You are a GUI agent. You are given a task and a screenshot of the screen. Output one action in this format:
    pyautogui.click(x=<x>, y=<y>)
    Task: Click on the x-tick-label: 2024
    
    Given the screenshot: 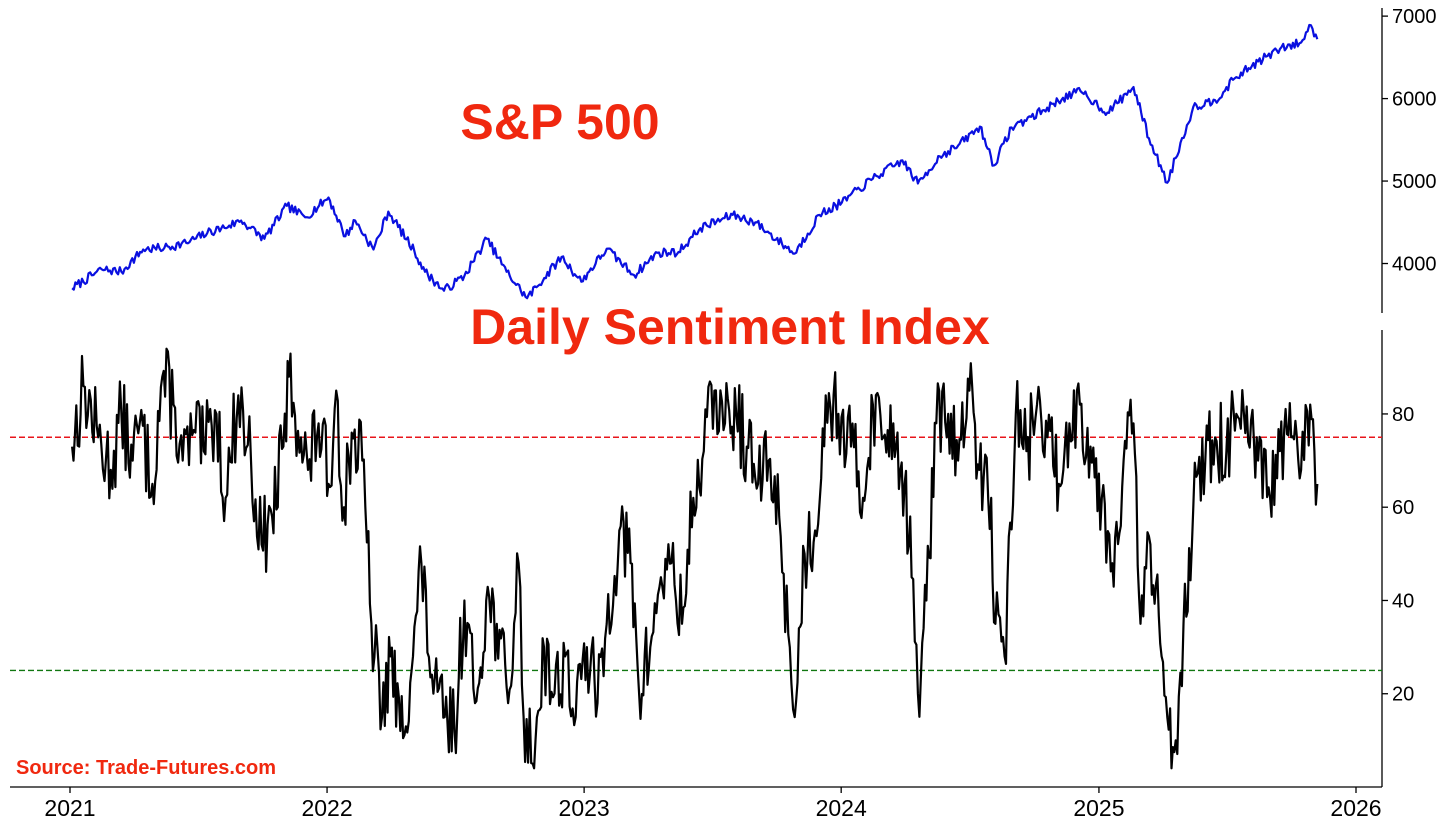 What is the action you would take?
    pyautogui.click(x=841, y=808)
    